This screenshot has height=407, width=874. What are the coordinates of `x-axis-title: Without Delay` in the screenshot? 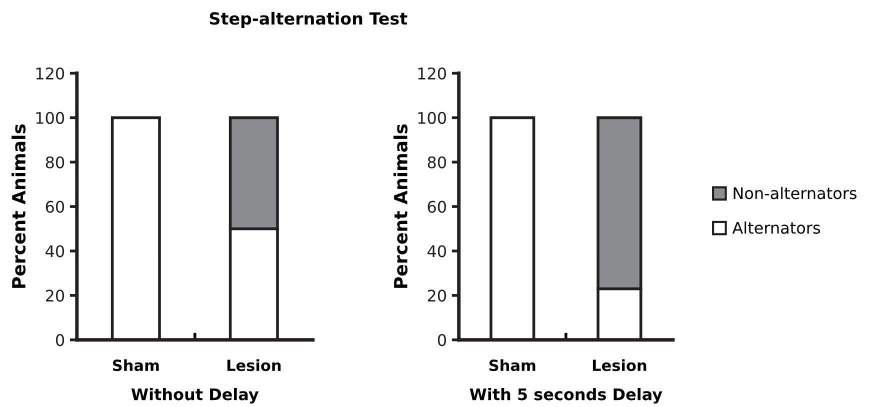 It's located at (195, 396).